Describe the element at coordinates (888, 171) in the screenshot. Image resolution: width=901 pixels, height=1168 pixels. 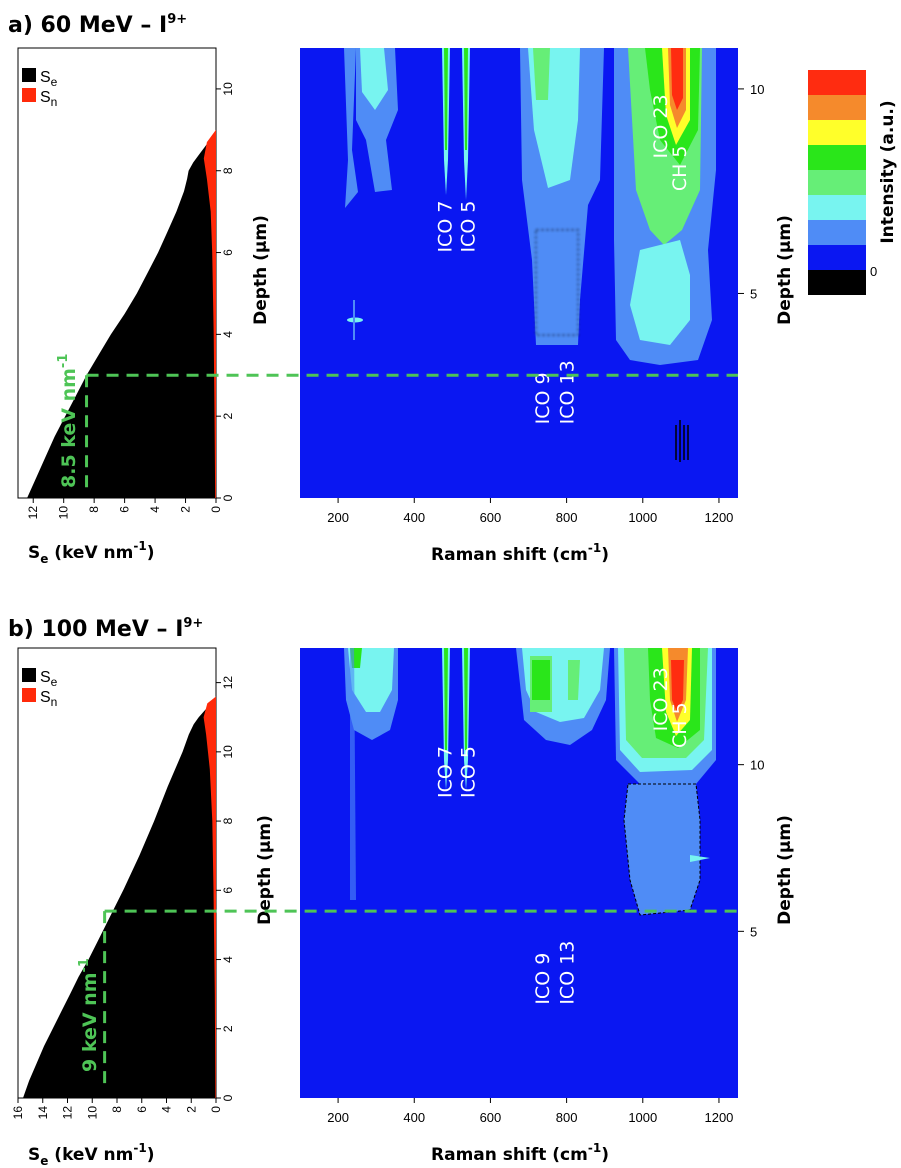
I see `colorbar-label: Intensity (a.u.)` at that location.